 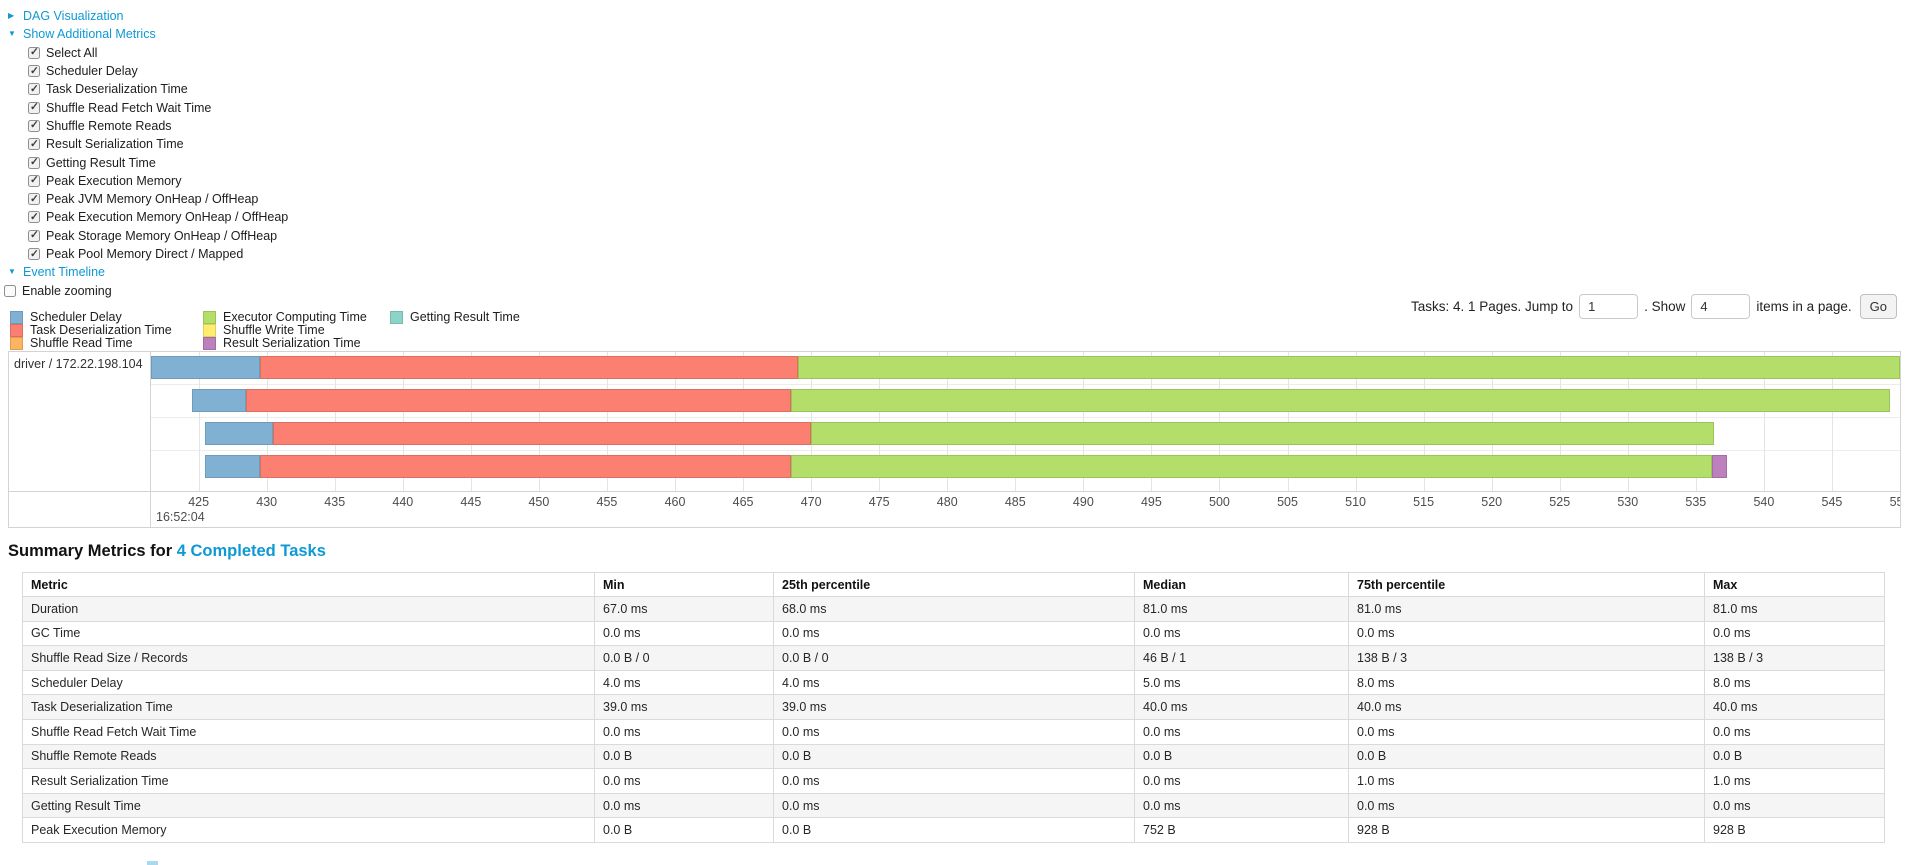 I want to click on metric-checkbox-row-select-all: Select All, so click(x=146, y=53).